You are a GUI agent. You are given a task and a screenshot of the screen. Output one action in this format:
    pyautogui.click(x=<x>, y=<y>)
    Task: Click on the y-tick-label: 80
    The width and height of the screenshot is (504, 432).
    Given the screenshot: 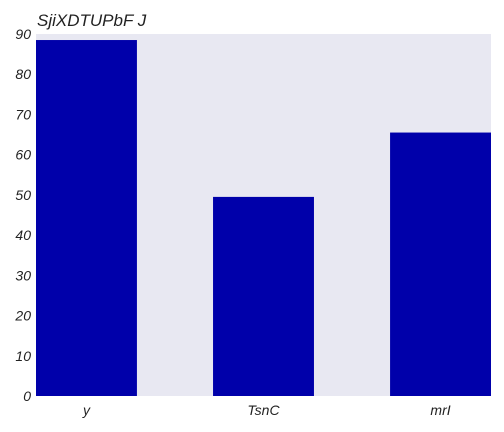 What is the action you would take?
    pyautogui.click(x=23, y=74)
    